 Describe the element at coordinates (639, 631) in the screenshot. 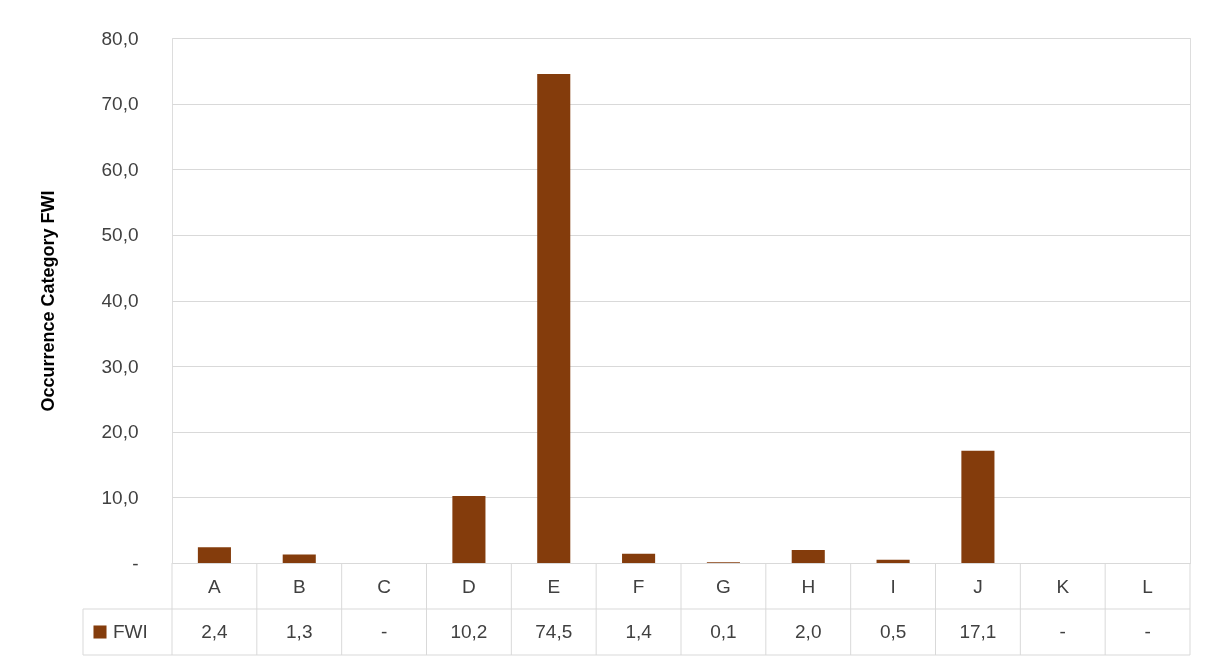

I see `data-label: 1,4` at that location.